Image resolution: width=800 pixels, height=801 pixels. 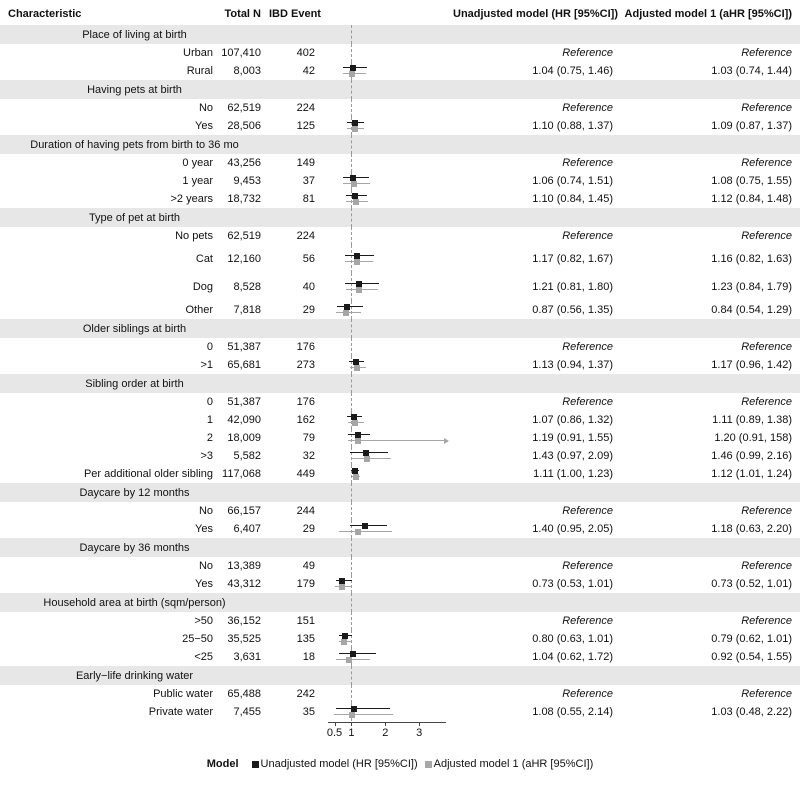 I want to click on adjusted-hr-value: 1.17 (0.96, 1.42), so click(x=751, y=365).